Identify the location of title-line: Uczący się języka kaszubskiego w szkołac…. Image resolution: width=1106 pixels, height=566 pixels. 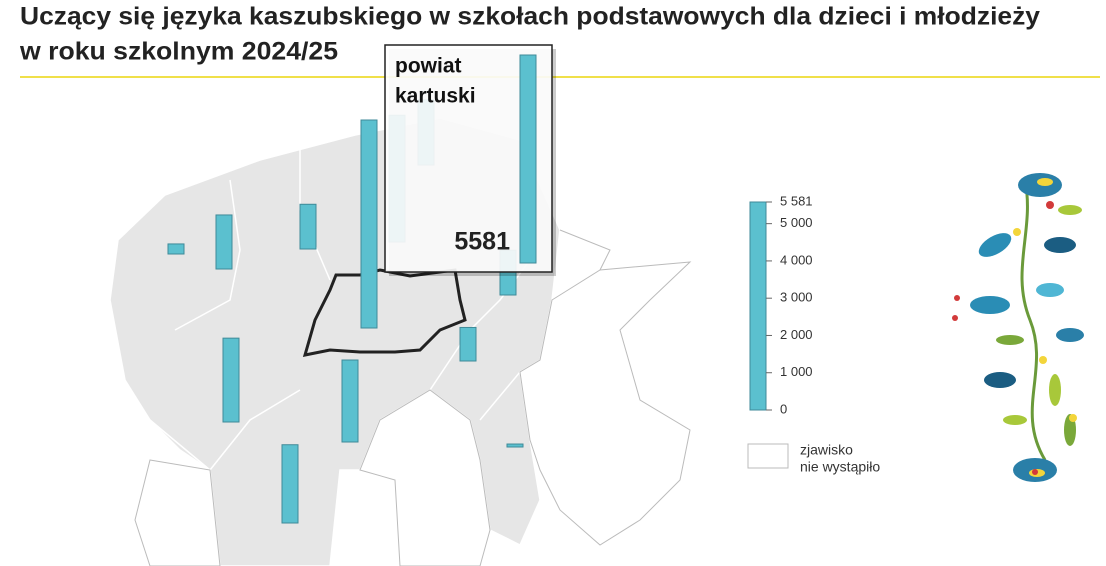
(530, 17).